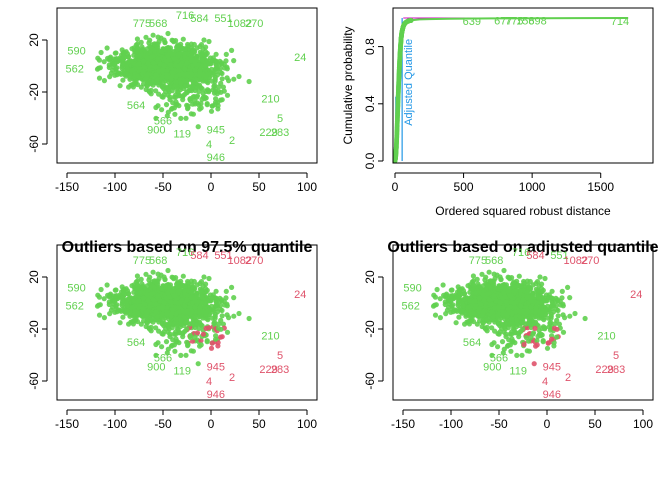 The image size is (672, 480). I want to click on point-label: 564, so click(136, 106).